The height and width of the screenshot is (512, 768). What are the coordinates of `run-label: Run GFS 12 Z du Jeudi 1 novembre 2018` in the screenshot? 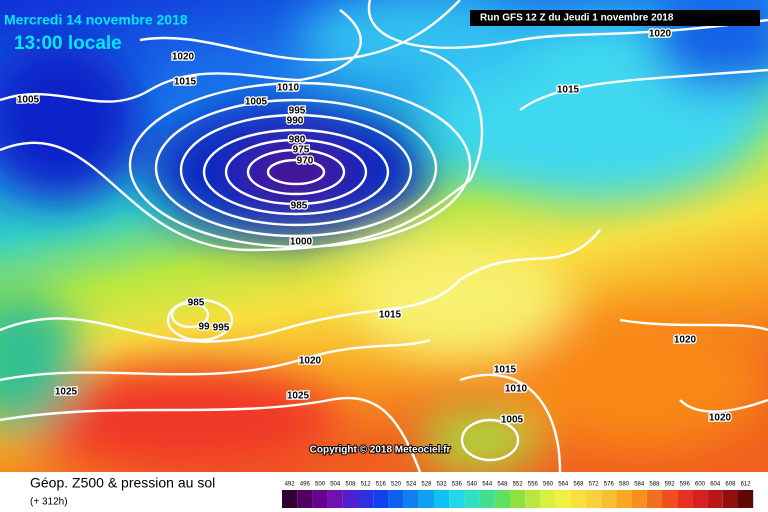 It's located at (577, 18).